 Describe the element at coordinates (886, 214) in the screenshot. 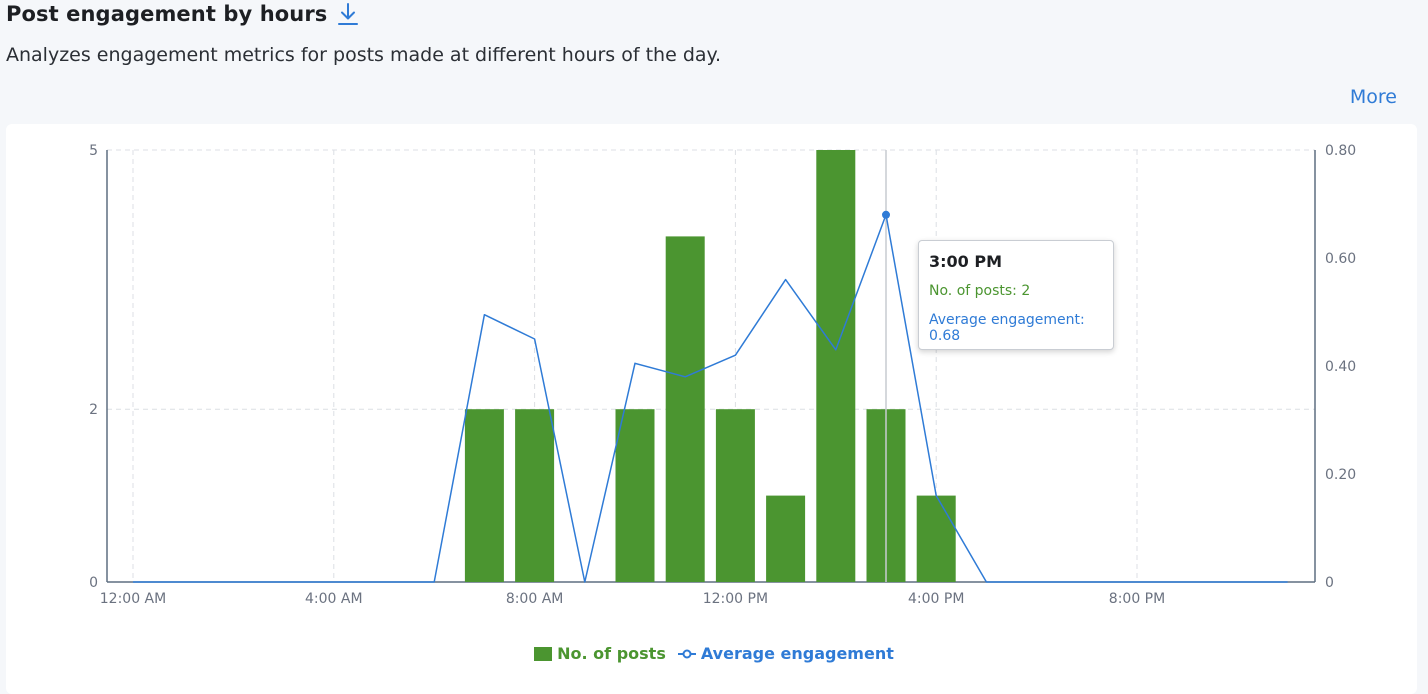

I see `hover-point` at that location.